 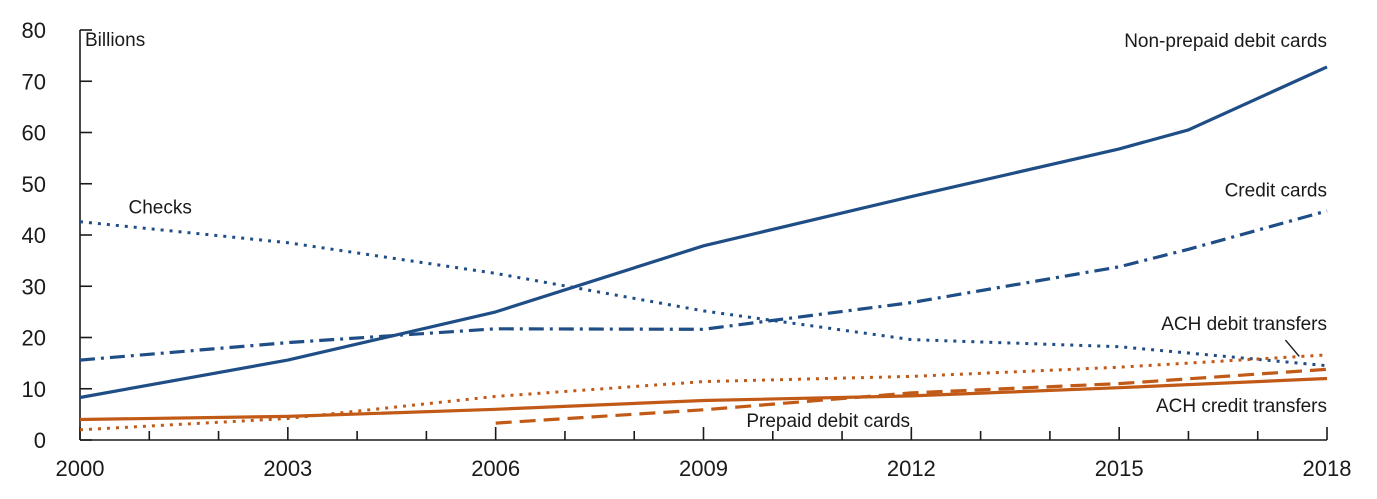 What do you see at coordinates (911, 468) in the screenshot?
I see `x-tick-label: 2012` at bounding box center [911, 468].